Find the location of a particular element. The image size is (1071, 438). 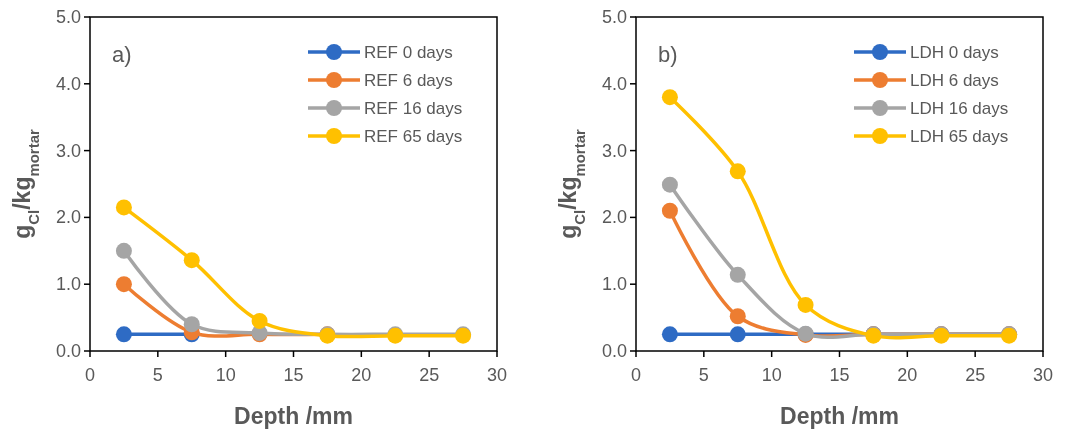

legend-label: REF 6 days is located at coordinates (408, 80).